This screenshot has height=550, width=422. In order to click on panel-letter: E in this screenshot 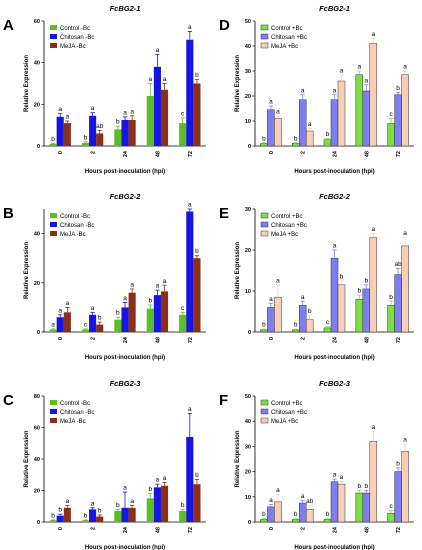, I will do `click(224, 213)`.